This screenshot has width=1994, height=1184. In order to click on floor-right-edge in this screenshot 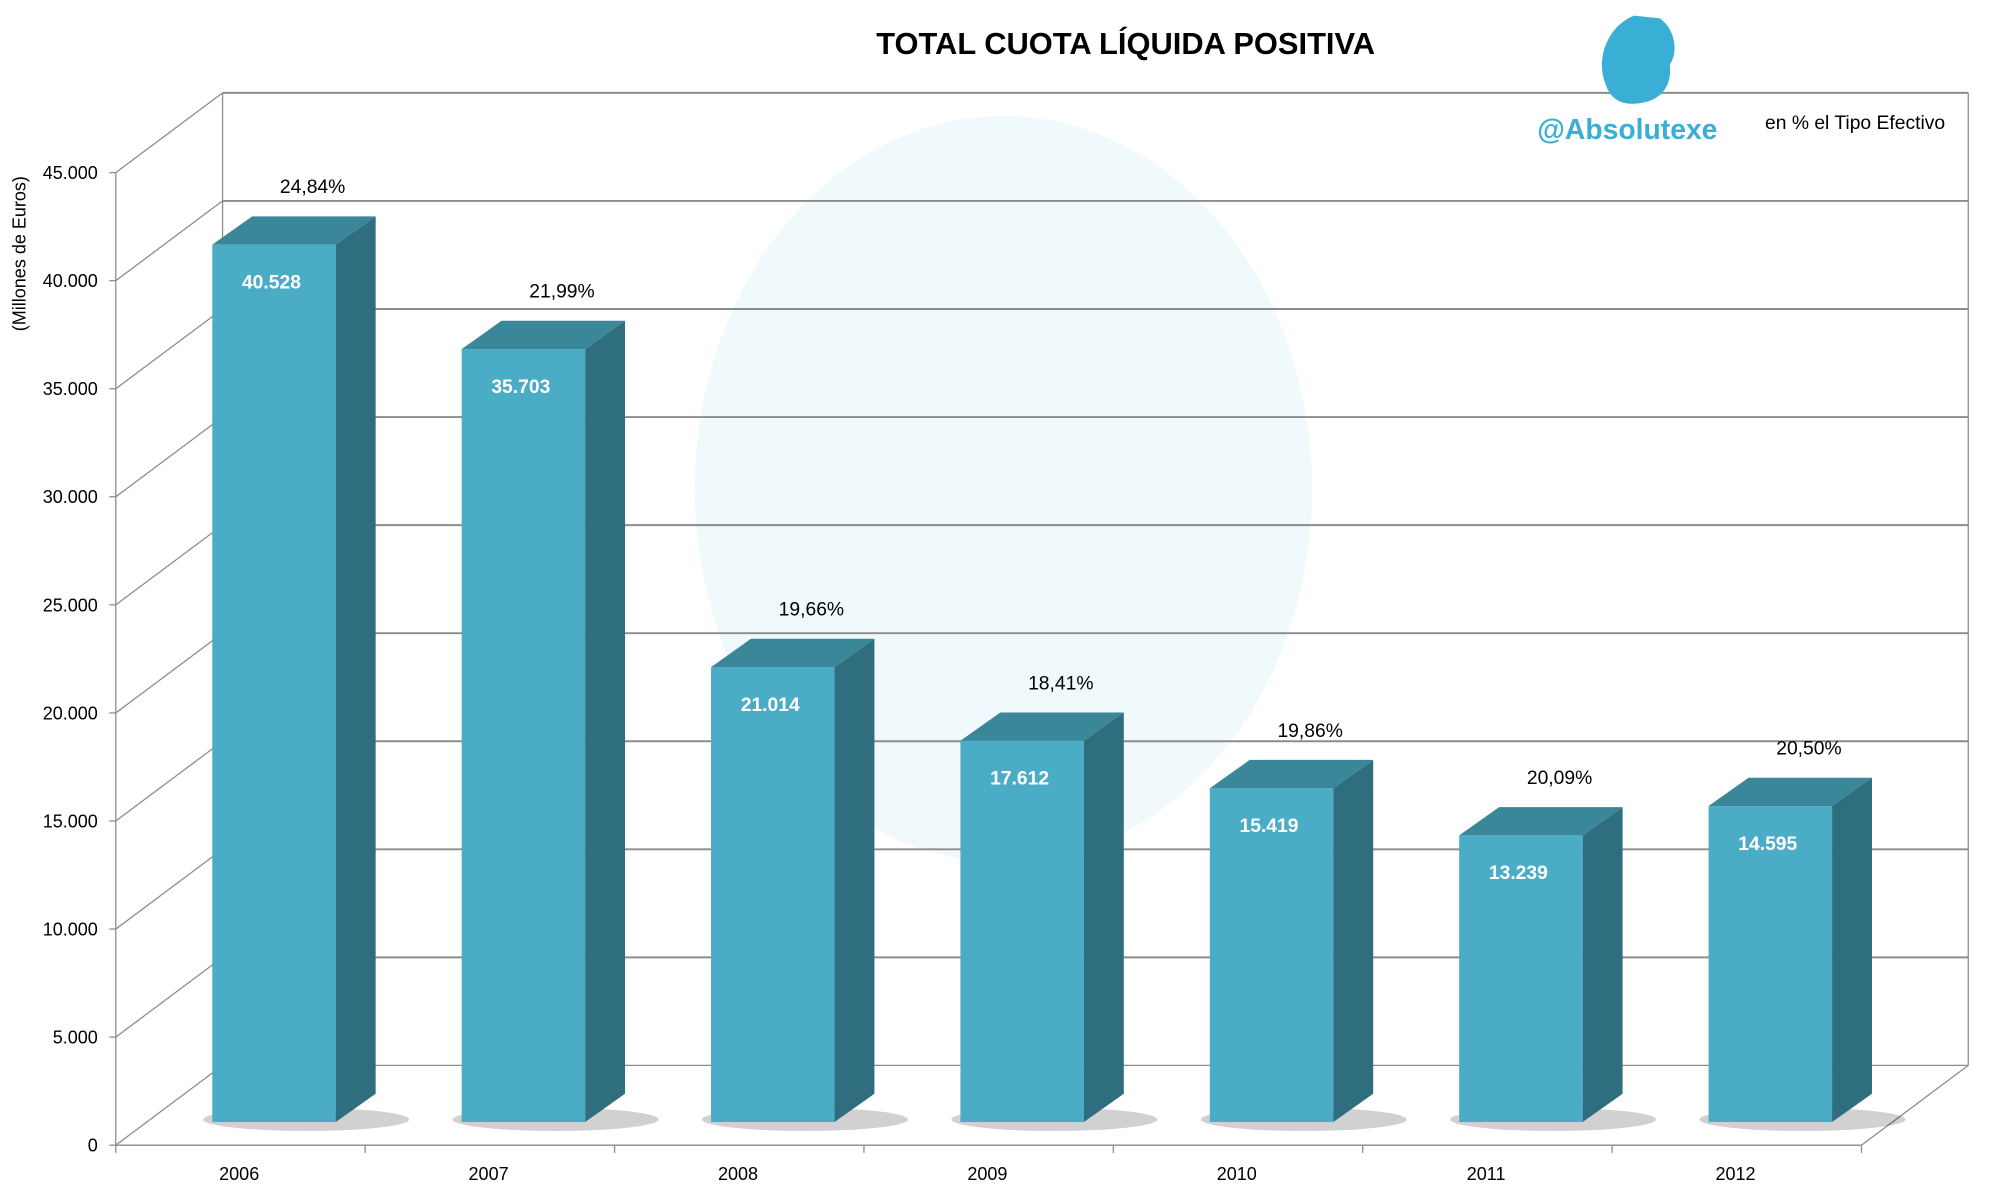, I will do `click(1915, 1105)`.